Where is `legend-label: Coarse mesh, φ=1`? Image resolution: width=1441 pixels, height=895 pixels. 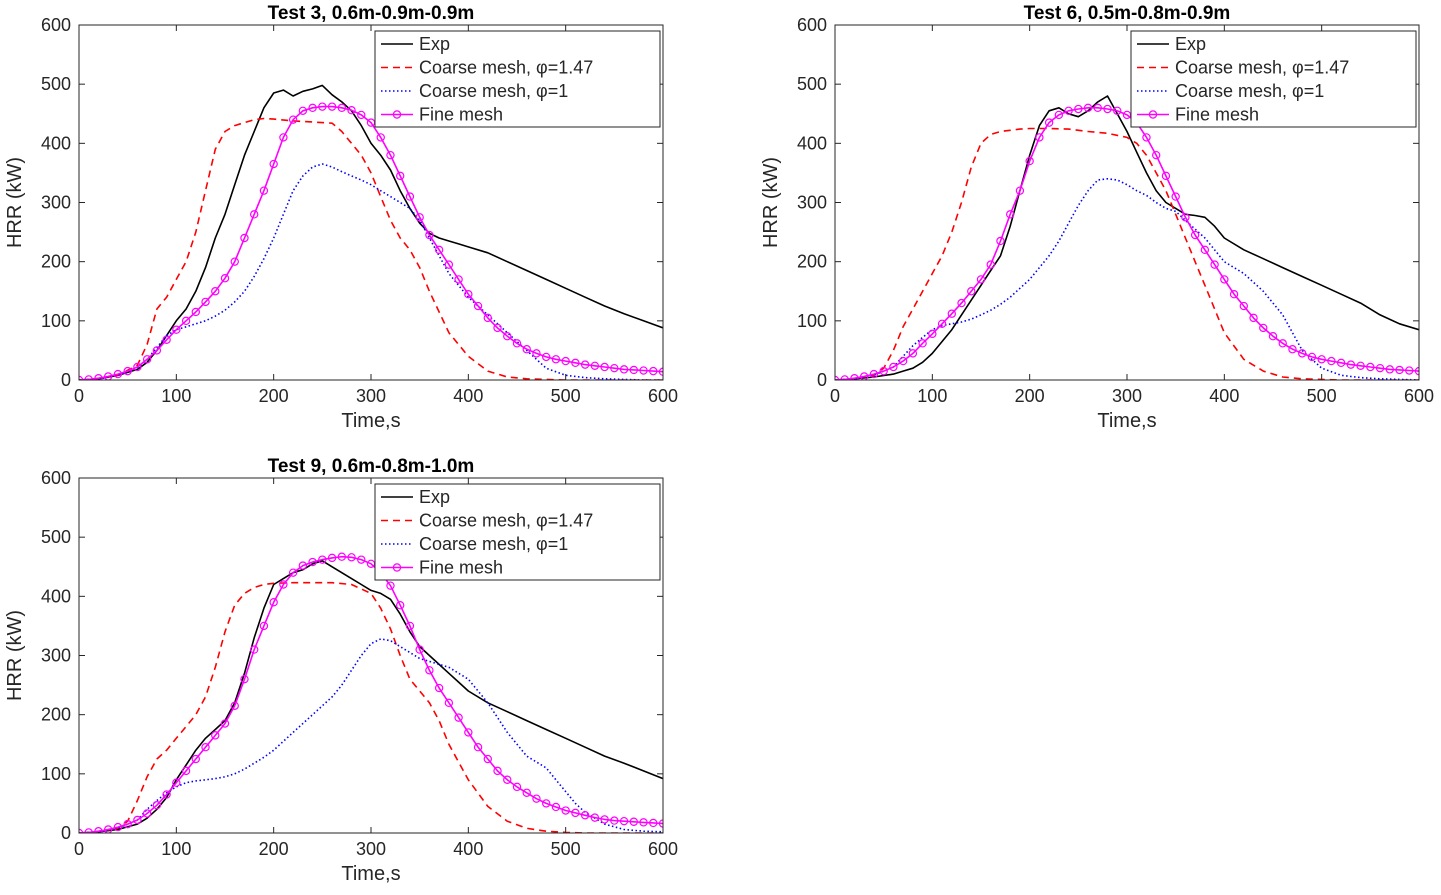 legend-label: Coarse mesh, φ=1 is located at coordinates (493, 544).